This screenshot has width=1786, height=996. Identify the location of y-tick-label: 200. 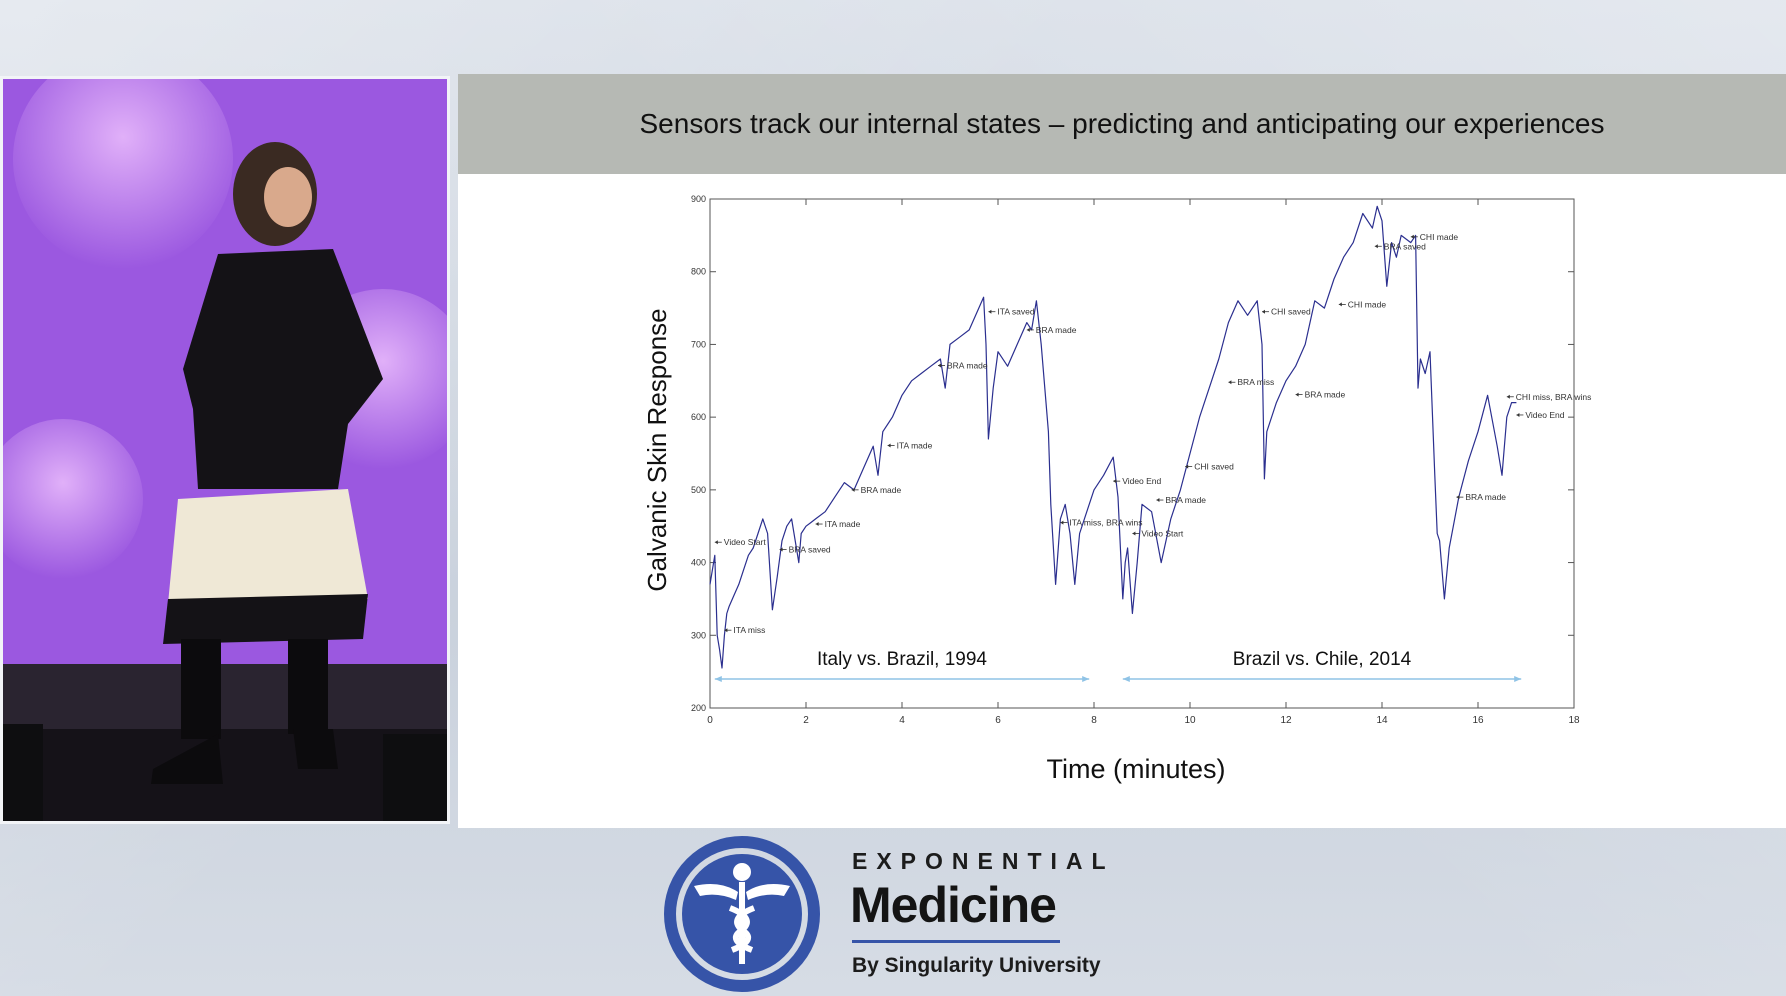
(698, 708).